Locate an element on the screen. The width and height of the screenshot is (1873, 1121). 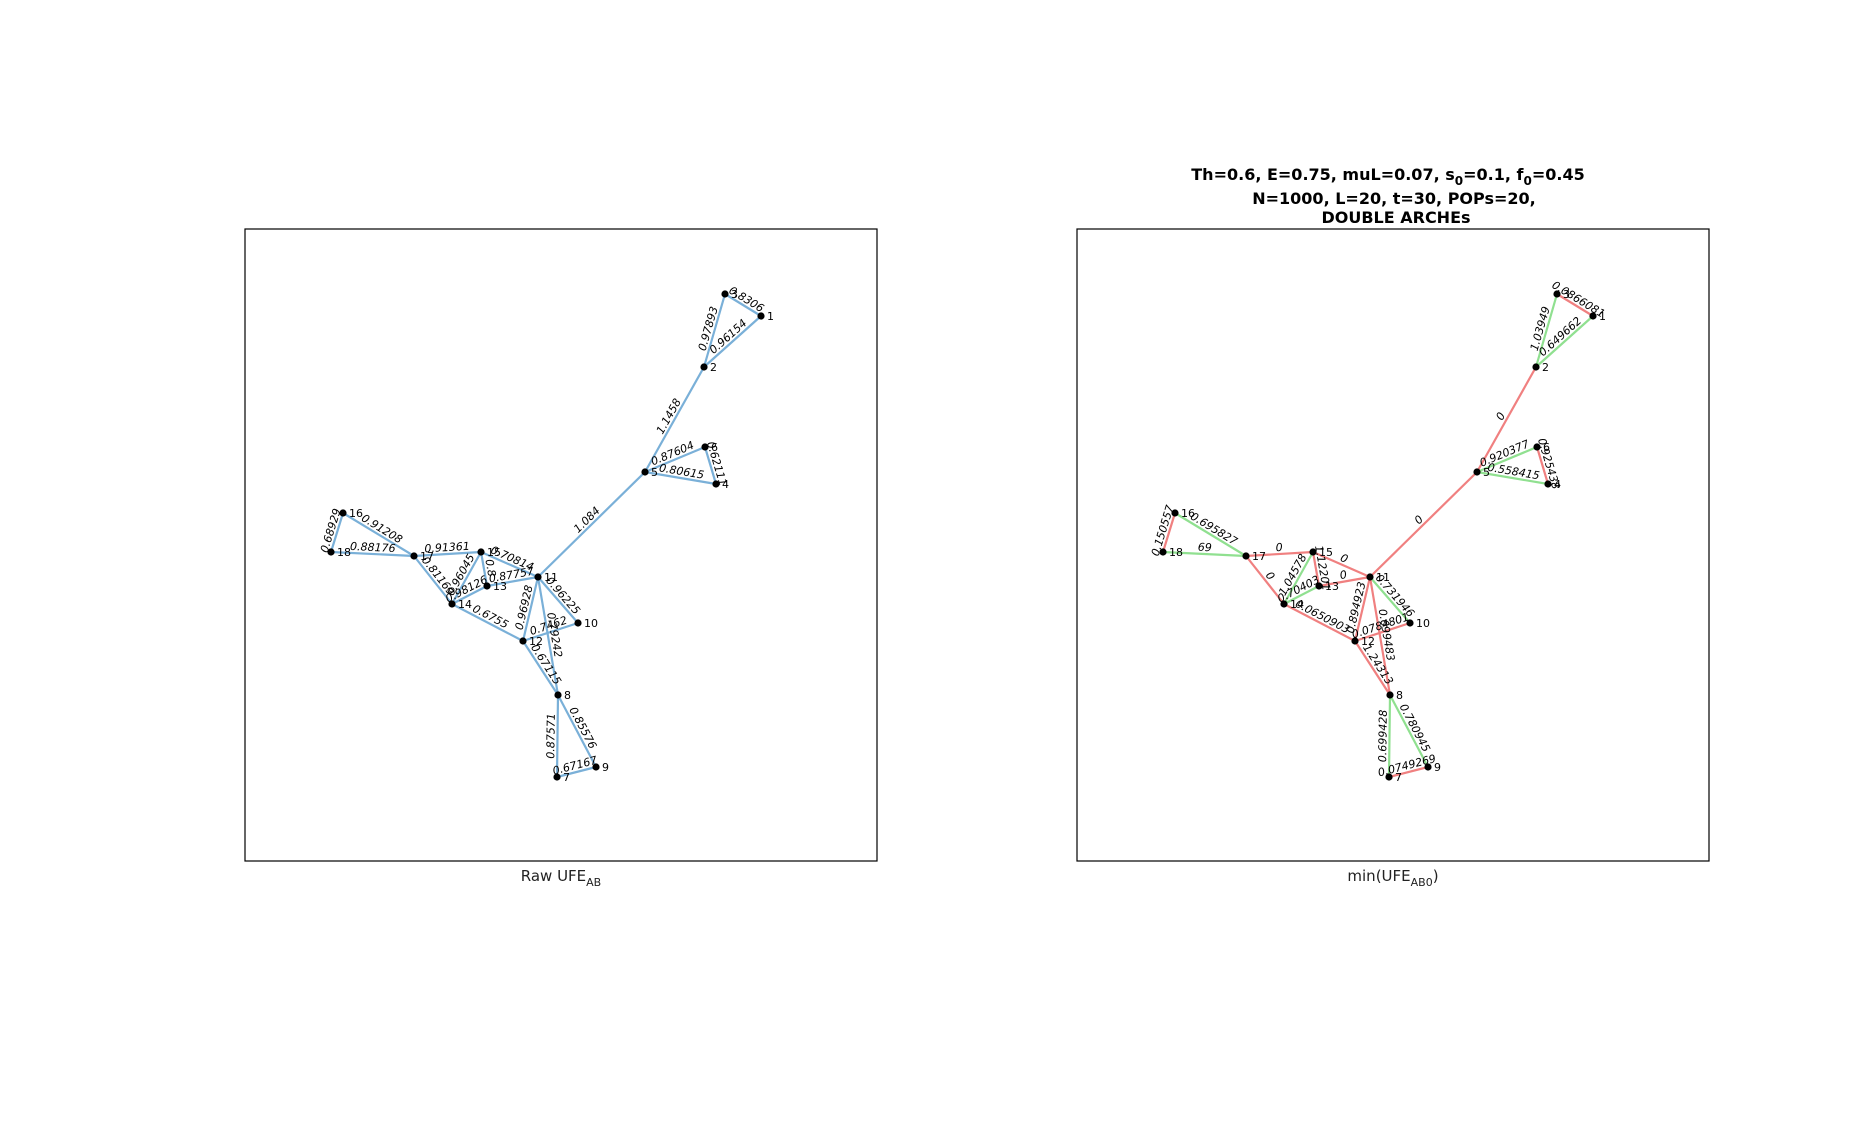
left-node-label-4: 4 is located at coordinates (725, 484).